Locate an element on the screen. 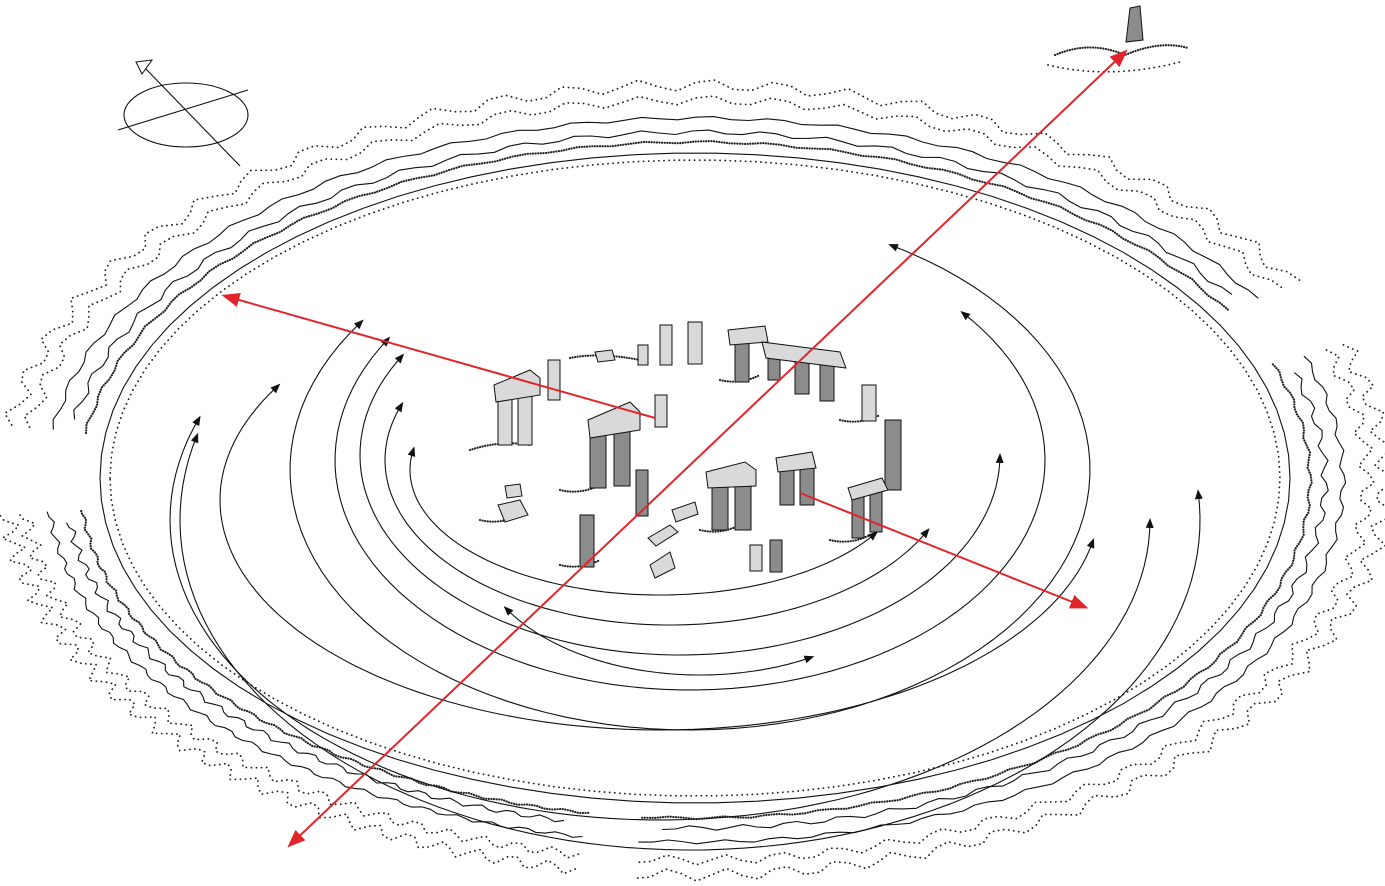 This screenshot has width=1385, height=886. compass is located at coordinates (183, 113).